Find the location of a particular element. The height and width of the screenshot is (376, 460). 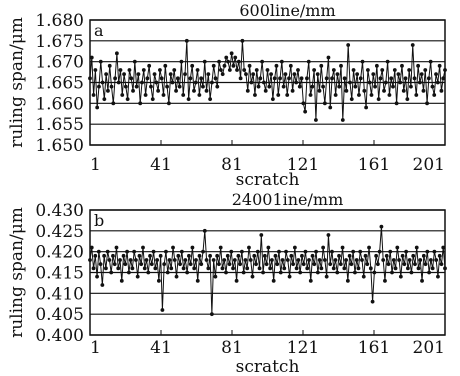

y-tick-label: 0.420 is located at coordinates (59, 253).